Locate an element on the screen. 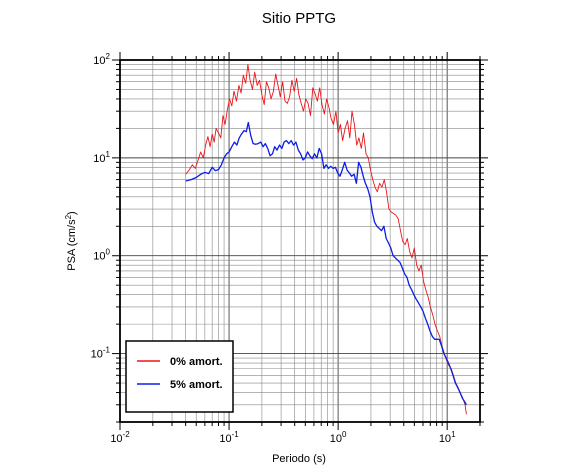  legend-box is located at coordinates (179, 376).